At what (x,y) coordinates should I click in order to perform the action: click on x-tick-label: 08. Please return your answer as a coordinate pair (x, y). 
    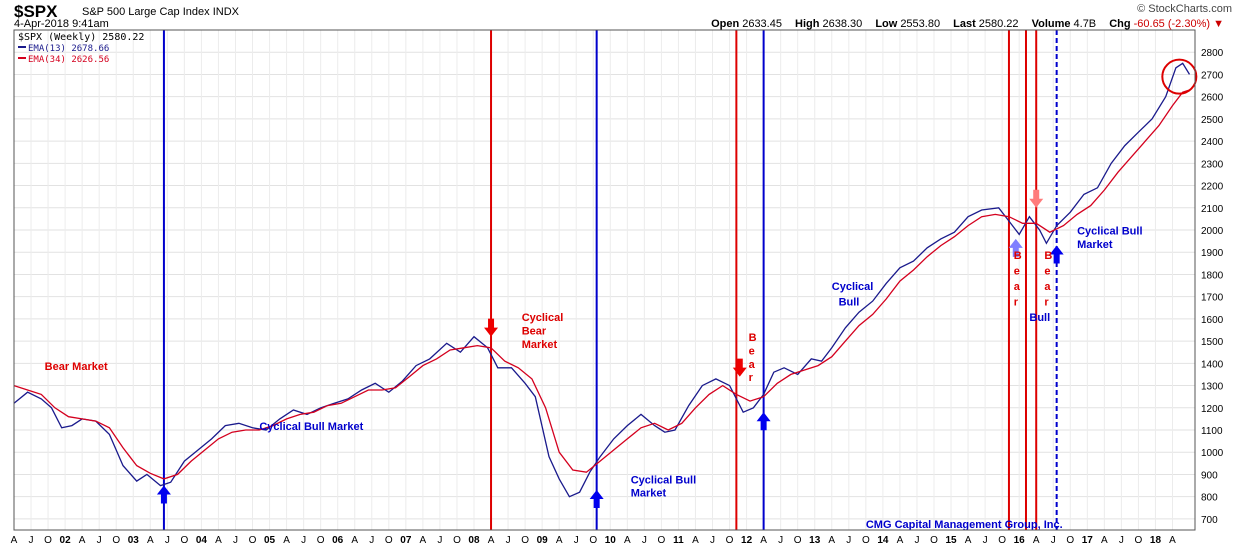
    Looking at the image, I should click on (474, 540).